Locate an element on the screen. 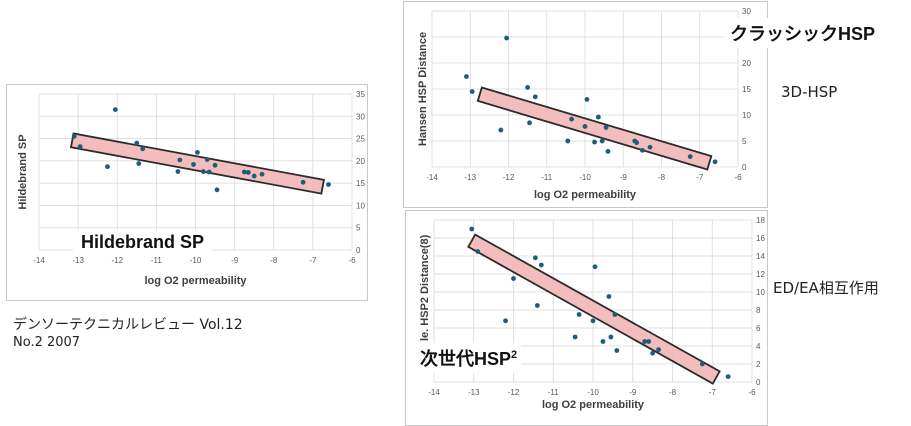 The image size is (911, 426). citation-line-1: デンソーテクニカルレビュー Vol.12 is located at coordinates (128, 325).